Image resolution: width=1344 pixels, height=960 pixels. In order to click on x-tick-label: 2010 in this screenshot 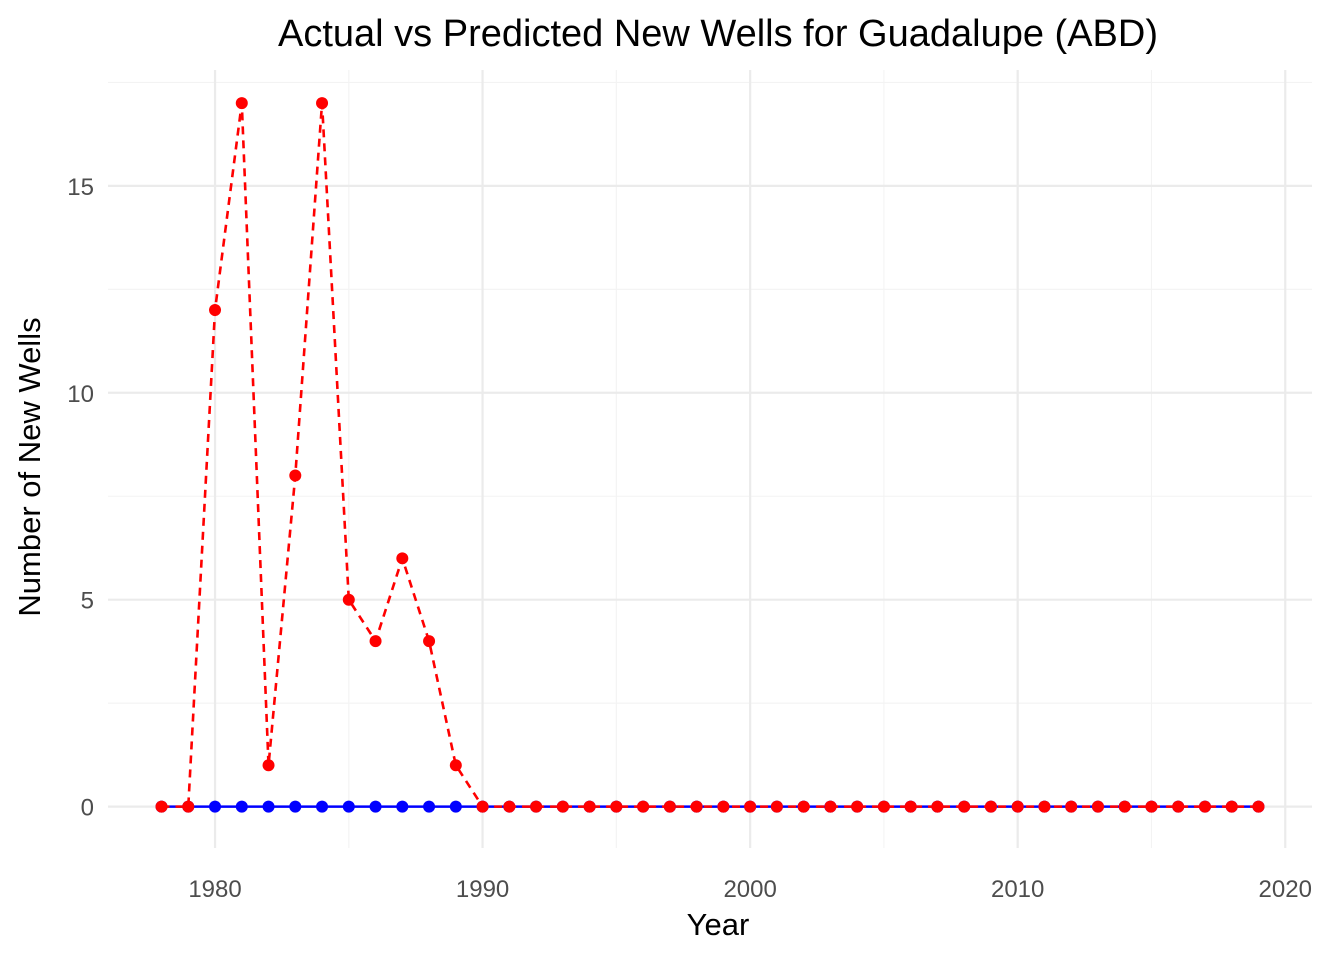, I will do `click(1017, 889)`.